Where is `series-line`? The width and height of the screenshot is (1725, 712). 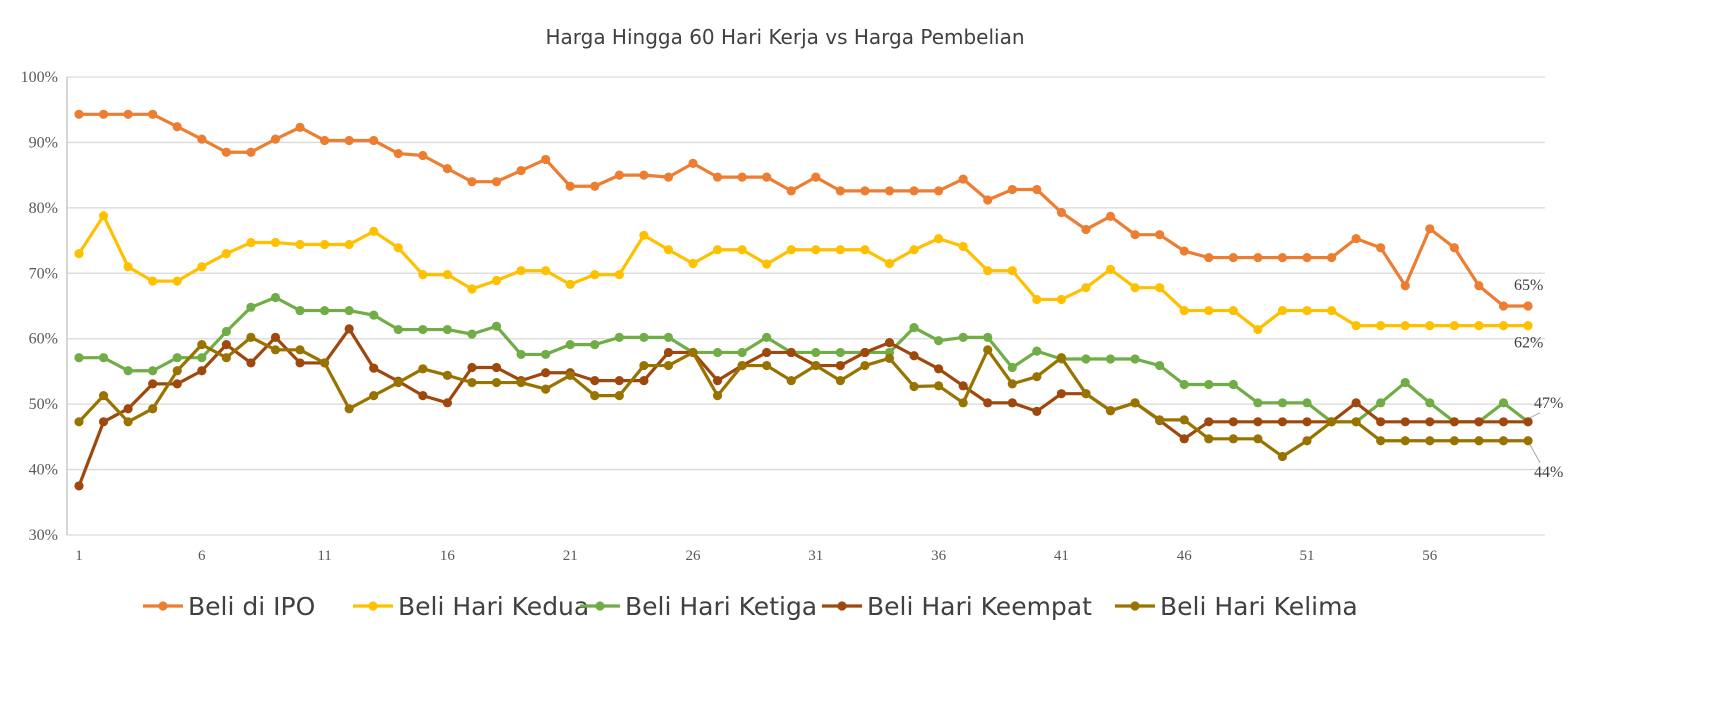 series-line is located at coordinates (803, 397).